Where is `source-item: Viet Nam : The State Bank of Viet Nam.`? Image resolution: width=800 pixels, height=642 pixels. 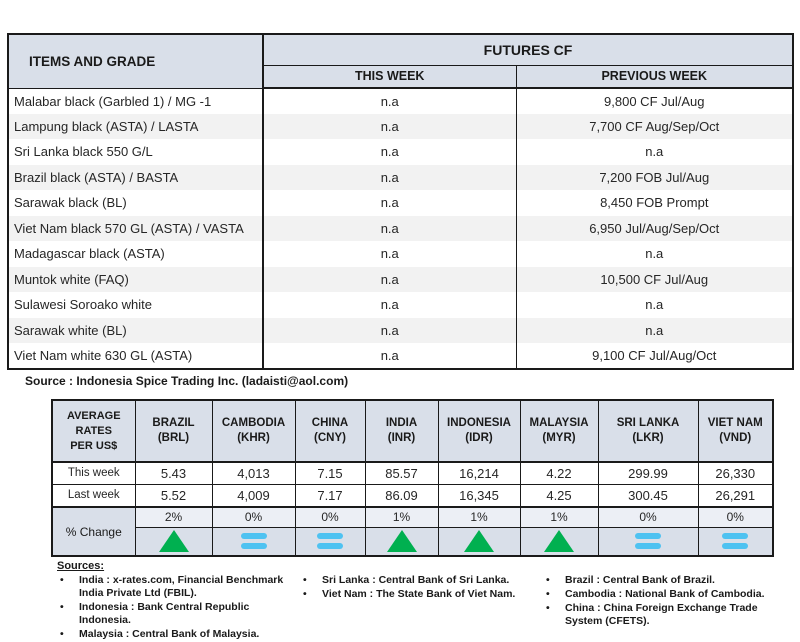
source-item: Viet Nam : The State Bank of Viet Nam. is located at coordinates (419, 594).